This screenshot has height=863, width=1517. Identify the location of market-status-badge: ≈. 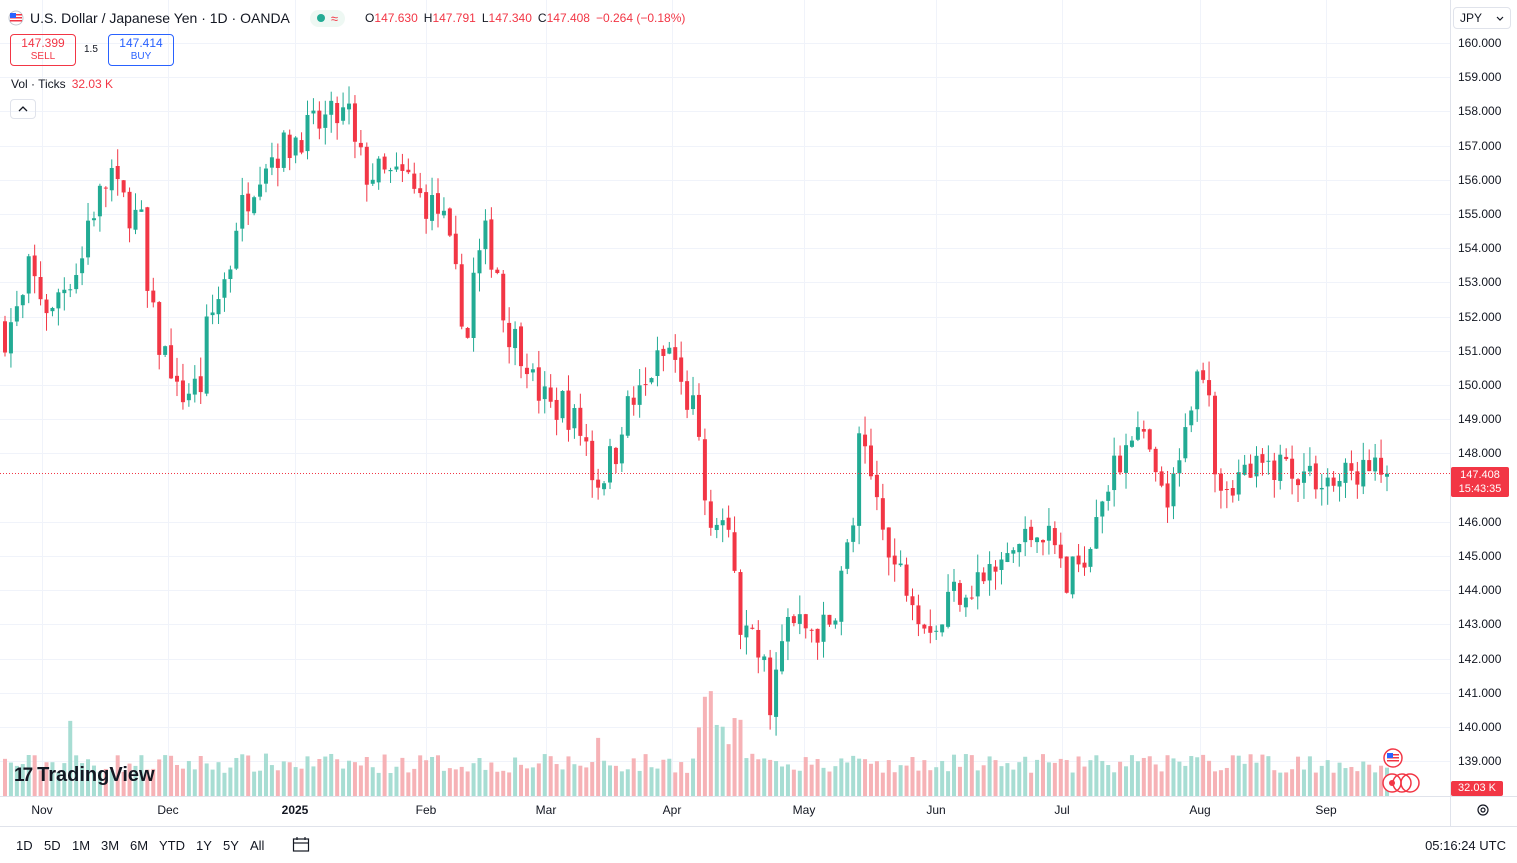
(327, 18).